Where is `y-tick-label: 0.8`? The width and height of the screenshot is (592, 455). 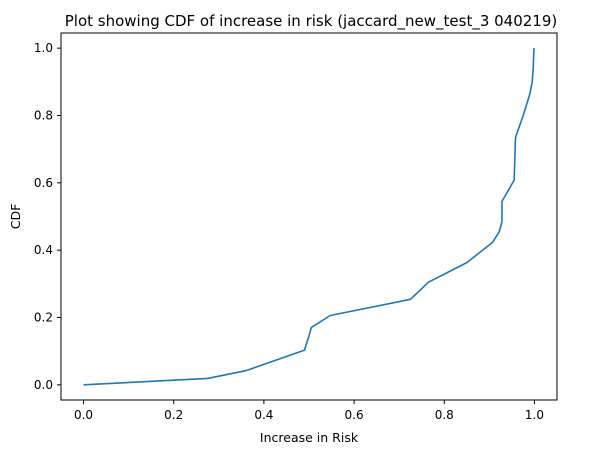 y-tick-label: 0.8 is located at coordinates (43, 115).